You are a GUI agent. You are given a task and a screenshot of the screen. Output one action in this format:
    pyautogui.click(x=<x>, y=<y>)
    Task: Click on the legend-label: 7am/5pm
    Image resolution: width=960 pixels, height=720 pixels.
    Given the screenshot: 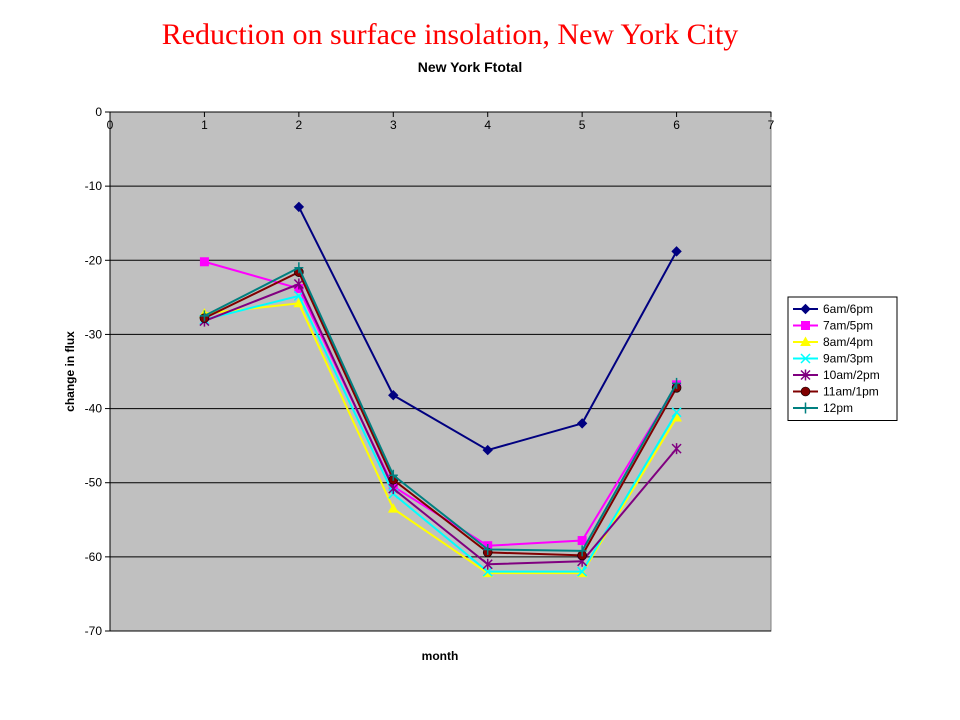 What is the action you would take?
    pyautogui.click(x=848, y=326)
    